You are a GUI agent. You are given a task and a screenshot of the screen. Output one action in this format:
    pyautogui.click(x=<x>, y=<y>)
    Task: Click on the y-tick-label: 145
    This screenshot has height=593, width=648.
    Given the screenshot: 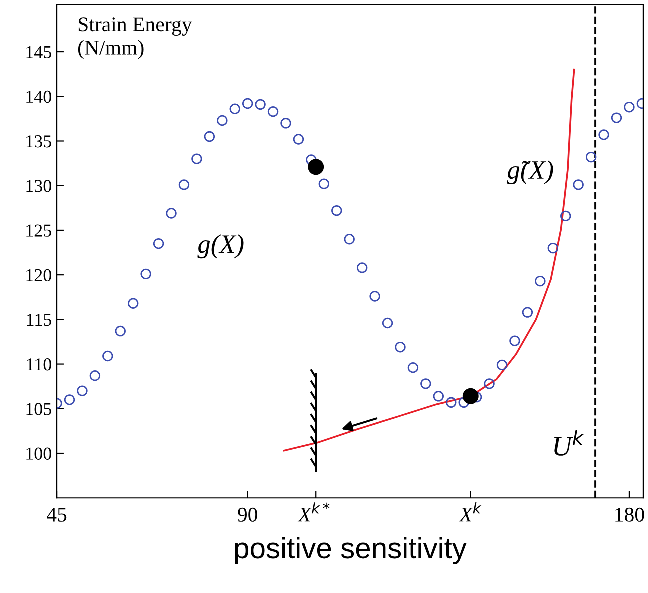 What is the action you would take?
    pyautogui.click(x=39, y=52)
    